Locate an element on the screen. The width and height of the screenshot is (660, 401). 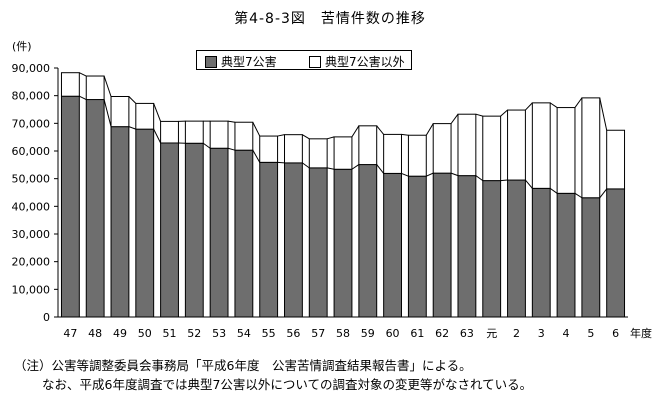
y-tick-label: 20,000 is located at coordinates (31, 262).